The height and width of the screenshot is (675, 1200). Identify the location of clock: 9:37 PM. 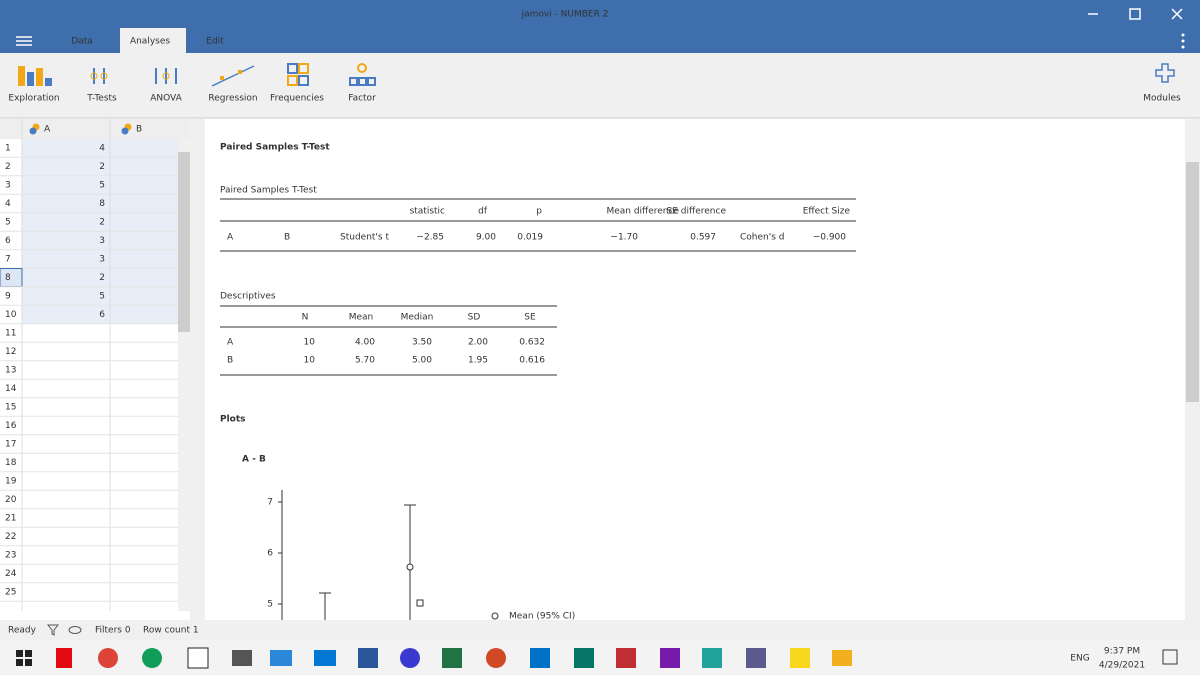
(1122, 652).